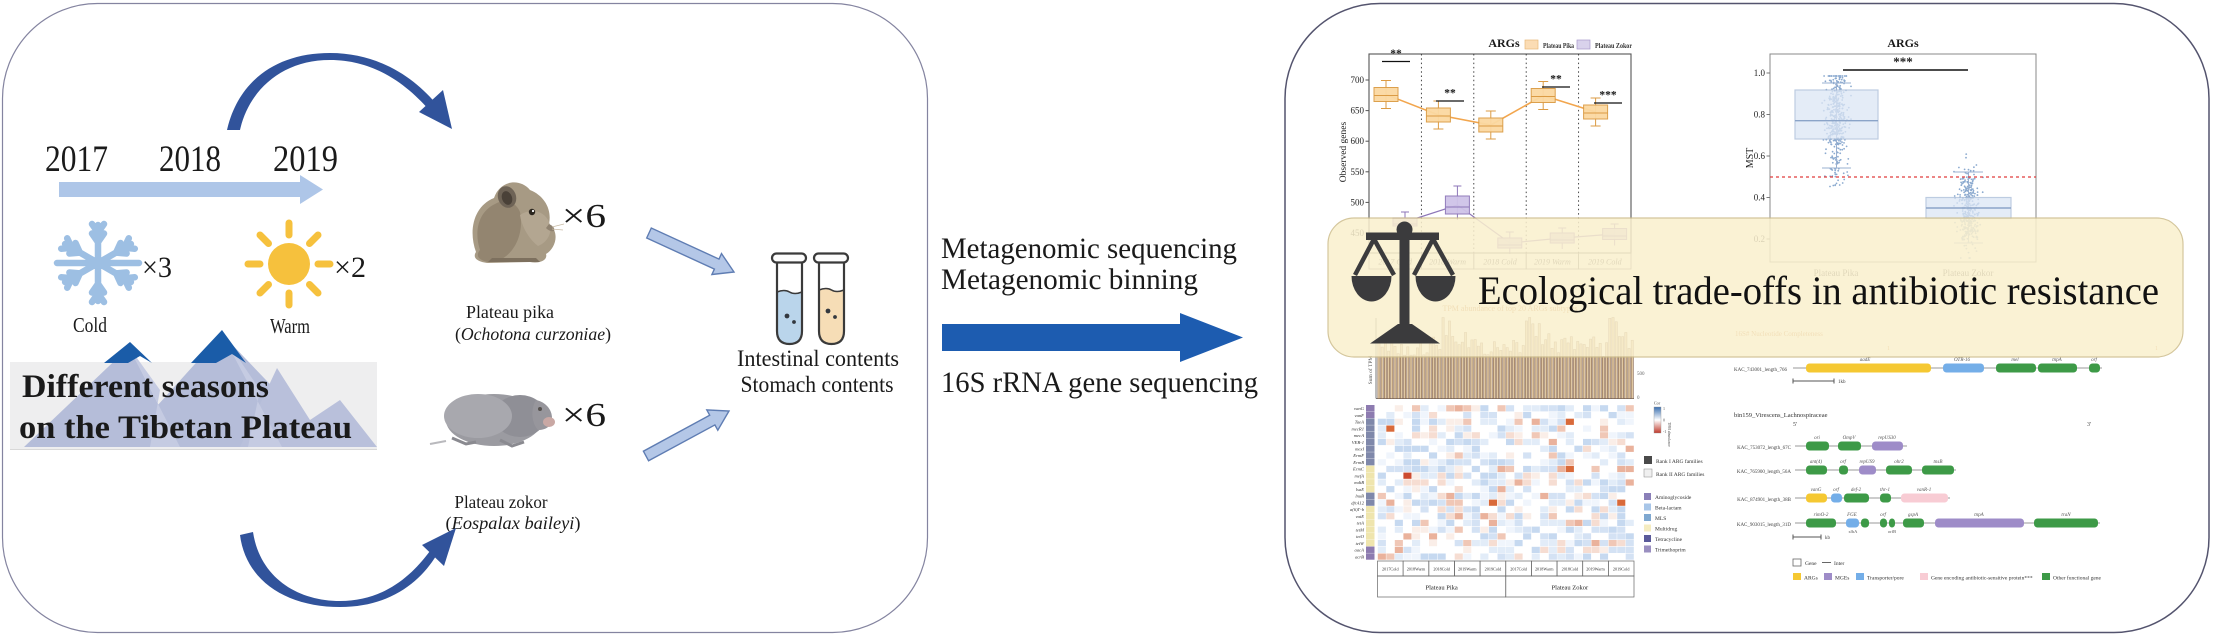 Image resolution: width=2213 pixels, height=644 pixels. What do you see at coordinates (1761, 370) in the screenshot?
I see `svg-text: KAC_743001_length_766` at bounding box center [1761, 370].